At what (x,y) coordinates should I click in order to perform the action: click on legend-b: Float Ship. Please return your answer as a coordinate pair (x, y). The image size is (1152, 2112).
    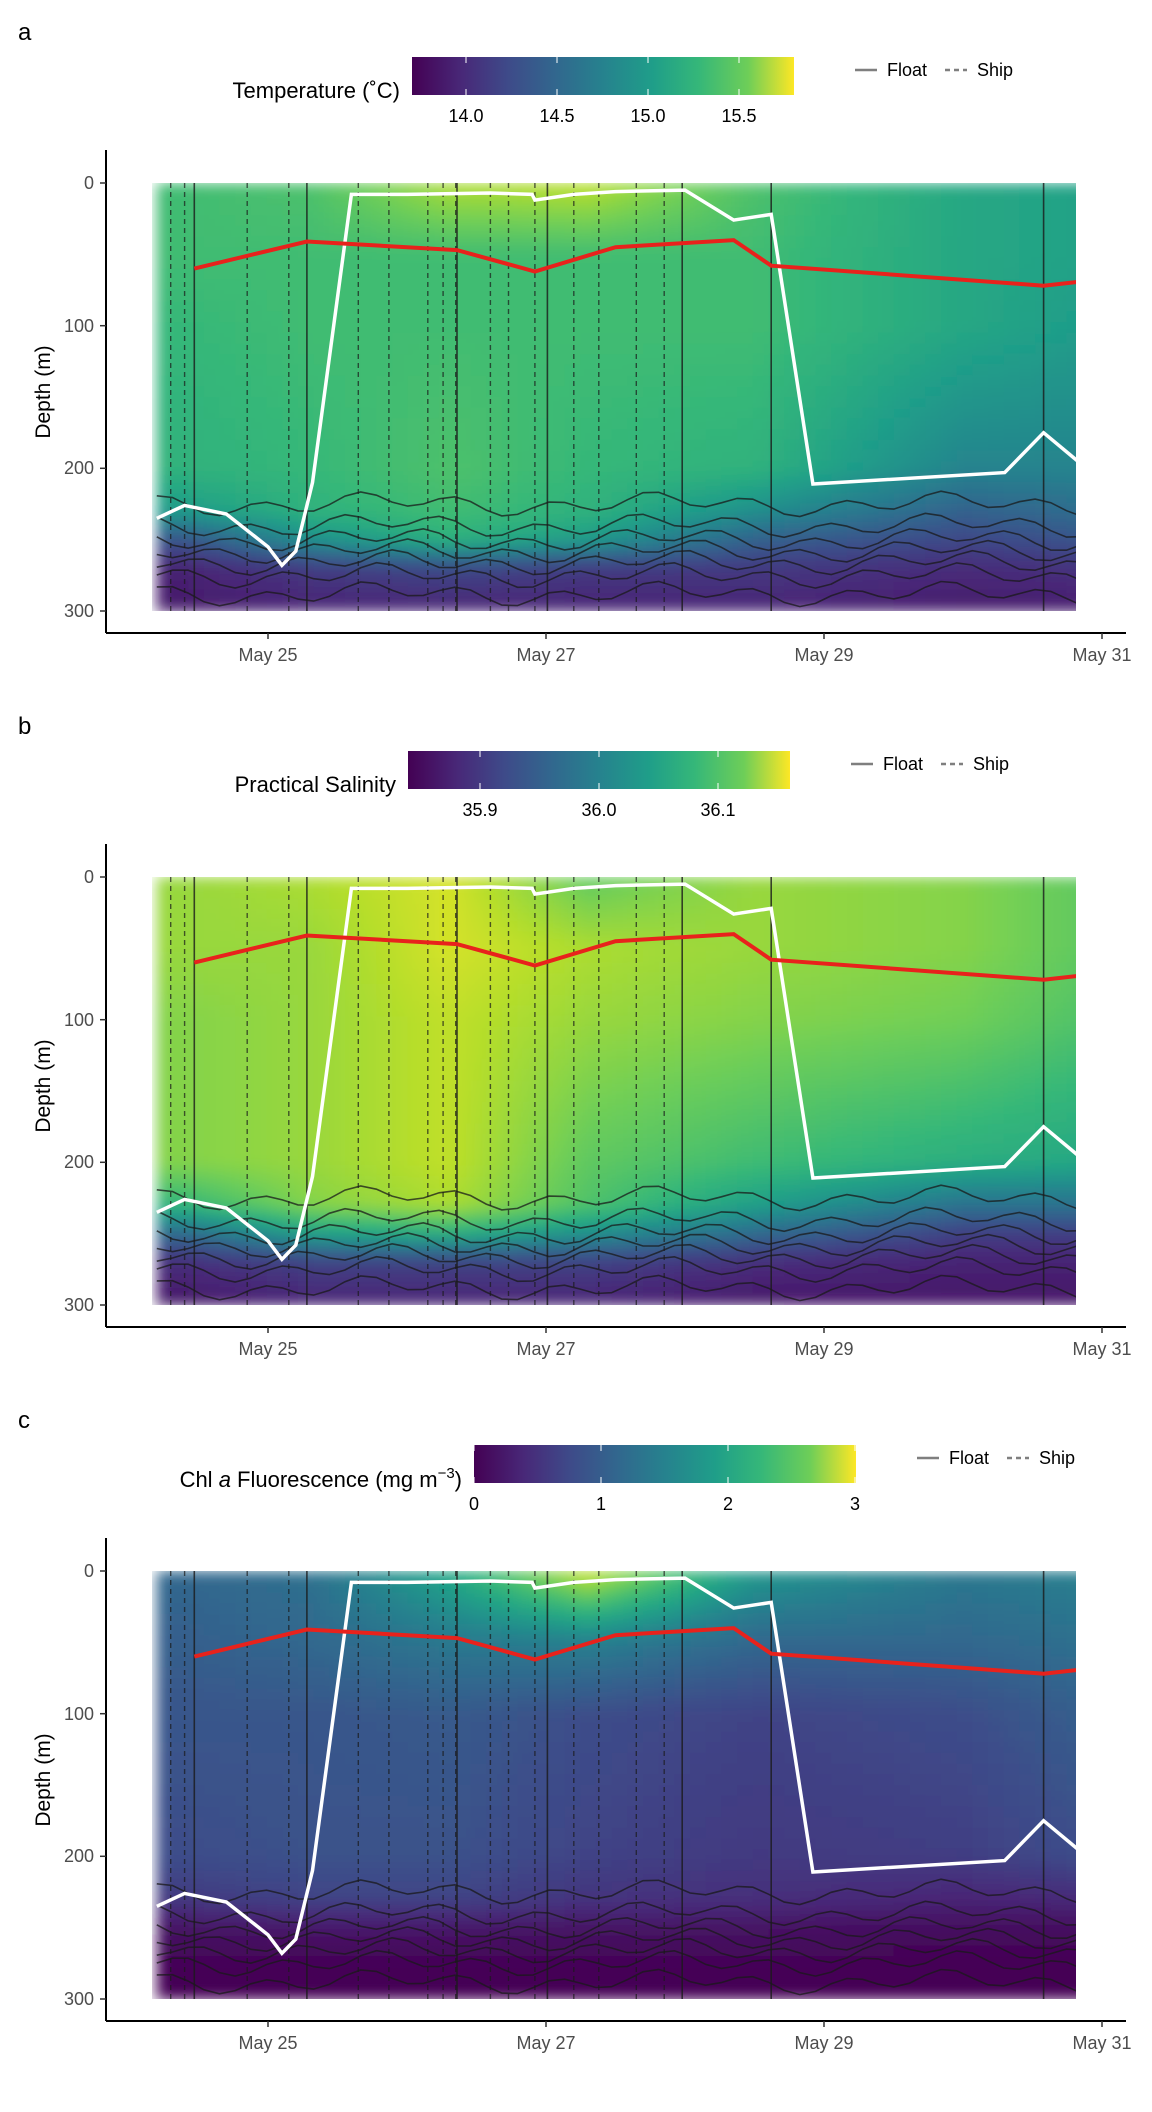
    Looking at the image, I should click on (930, 764).